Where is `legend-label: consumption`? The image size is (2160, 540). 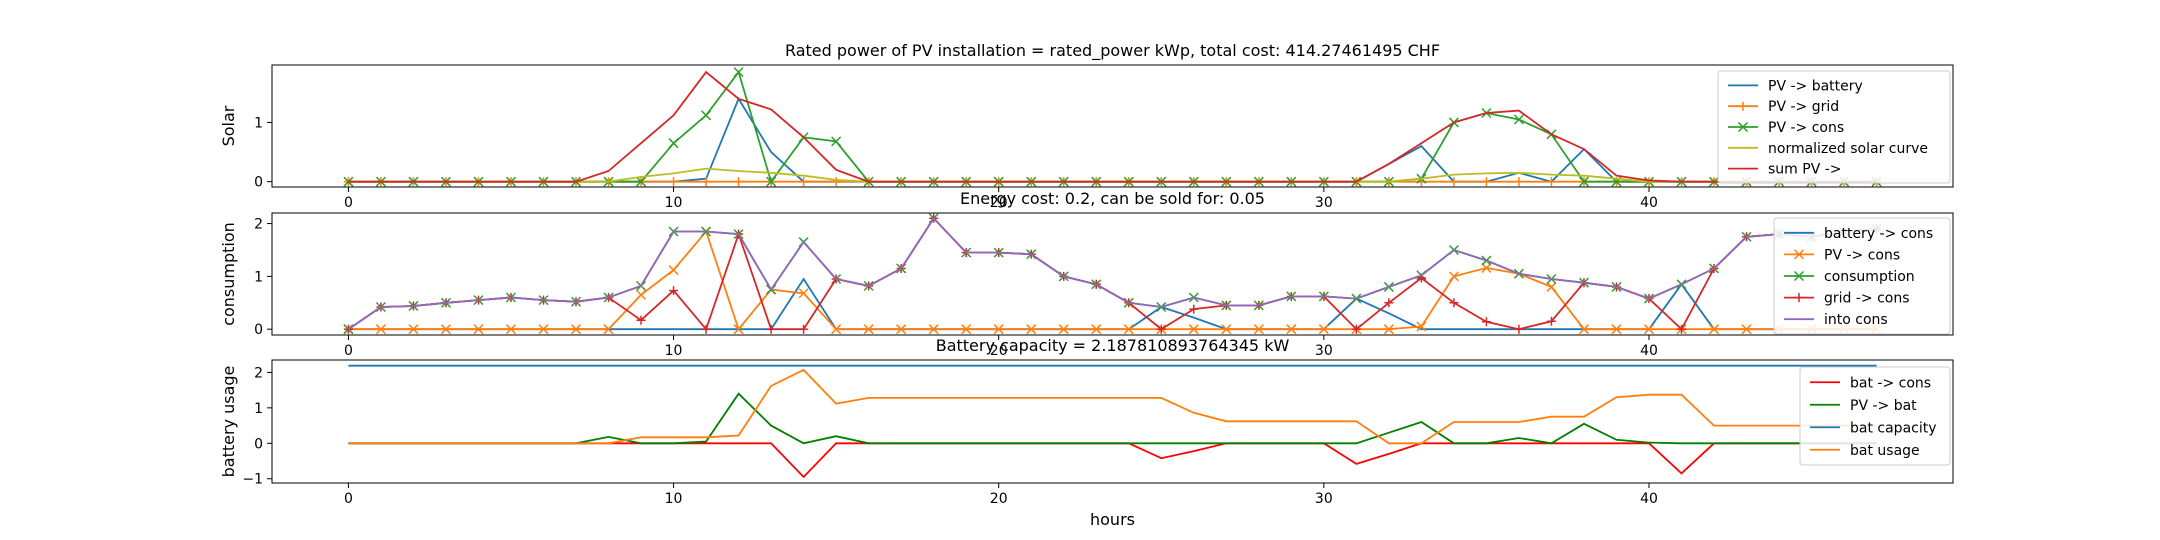 legend-label: consumption is located at coordinates (1869, 277).